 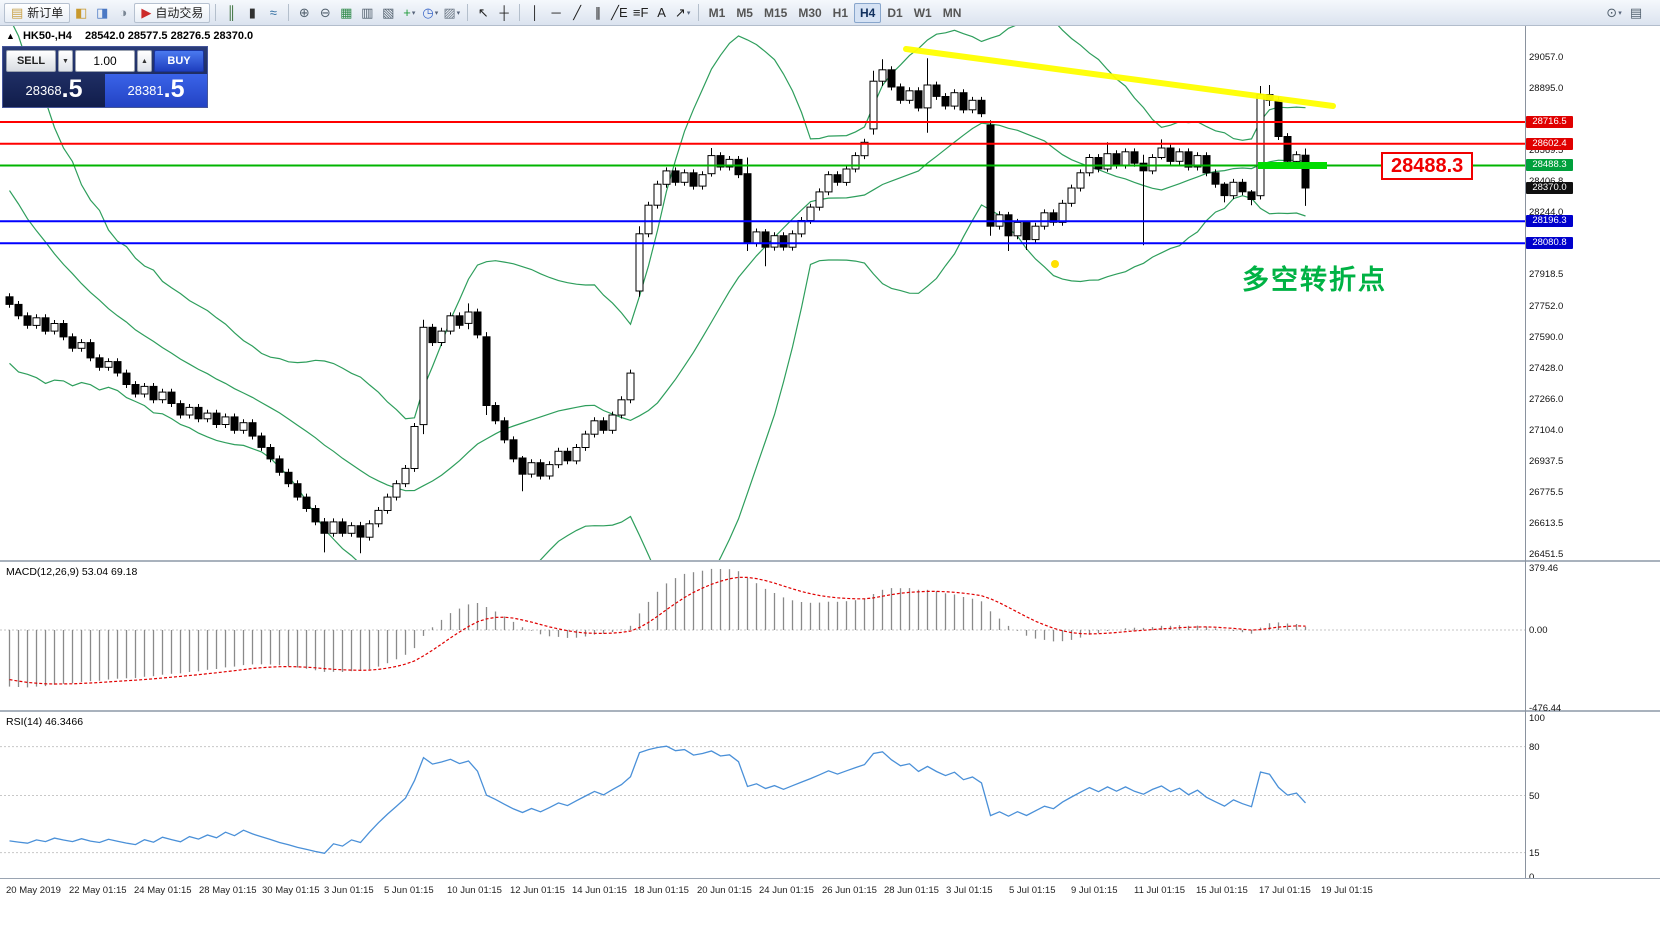 I want to click on volume-decrease-button: ▼, so click(x=65, y=61).